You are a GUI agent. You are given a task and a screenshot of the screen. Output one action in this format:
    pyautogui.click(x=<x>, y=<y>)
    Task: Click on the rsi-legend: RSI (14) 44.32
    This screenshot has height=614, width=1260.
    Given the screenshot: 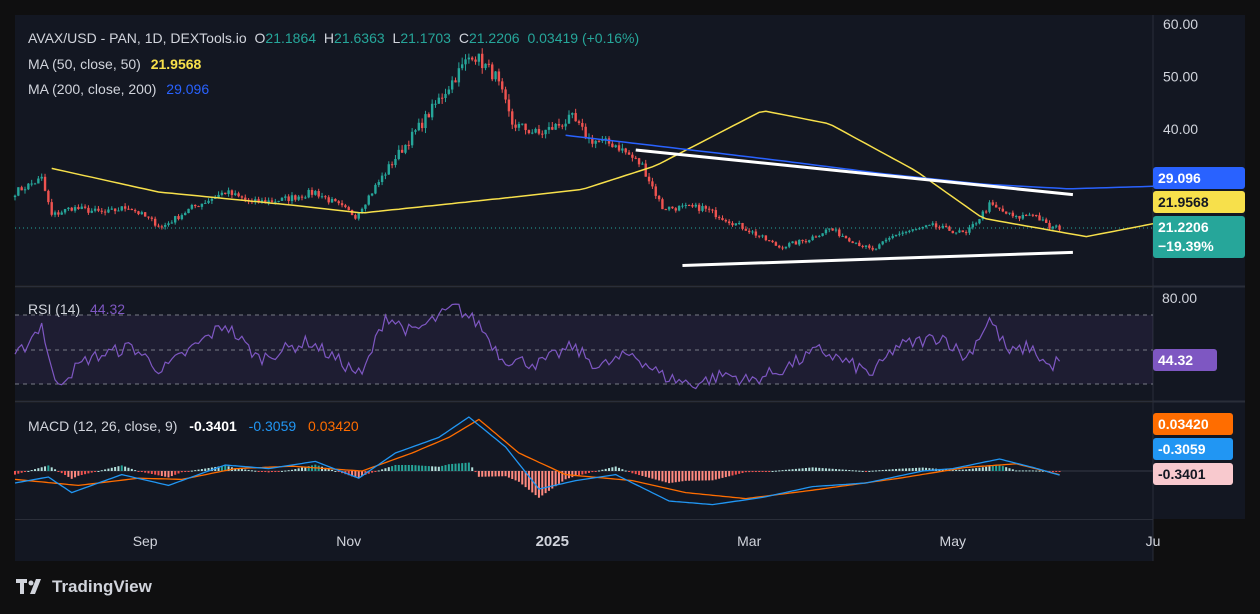 What is the action you would take?
    pyautogui.click(x=76, y=309)
    